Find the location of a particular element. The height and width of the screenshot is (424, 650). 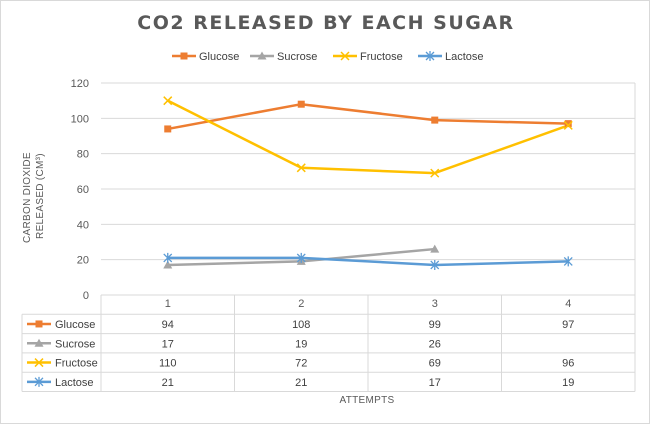

data-label: 69 is located at coordinates (435, 364).